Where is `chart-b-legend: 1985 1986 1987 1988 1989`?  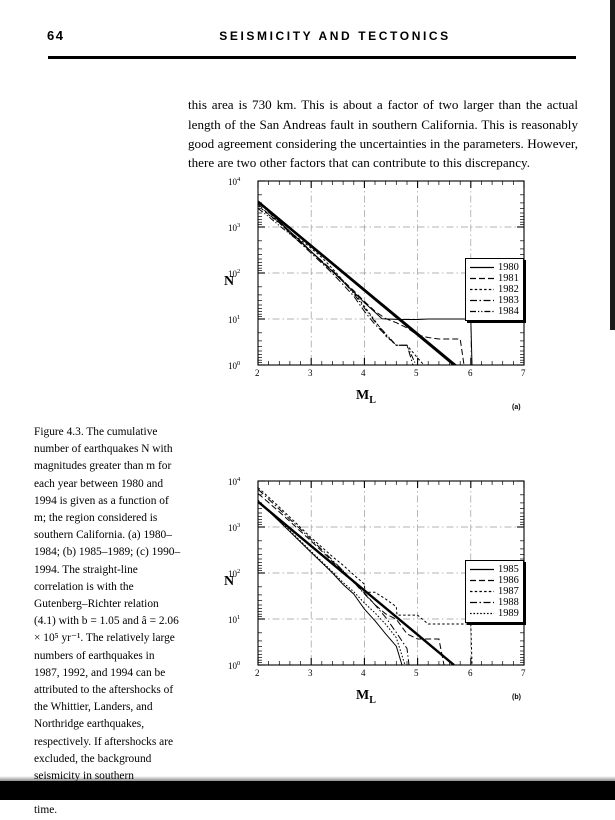 chart-b-legend: 1985 1986 1987 1988 1989 is located at coordinates (494, 591).